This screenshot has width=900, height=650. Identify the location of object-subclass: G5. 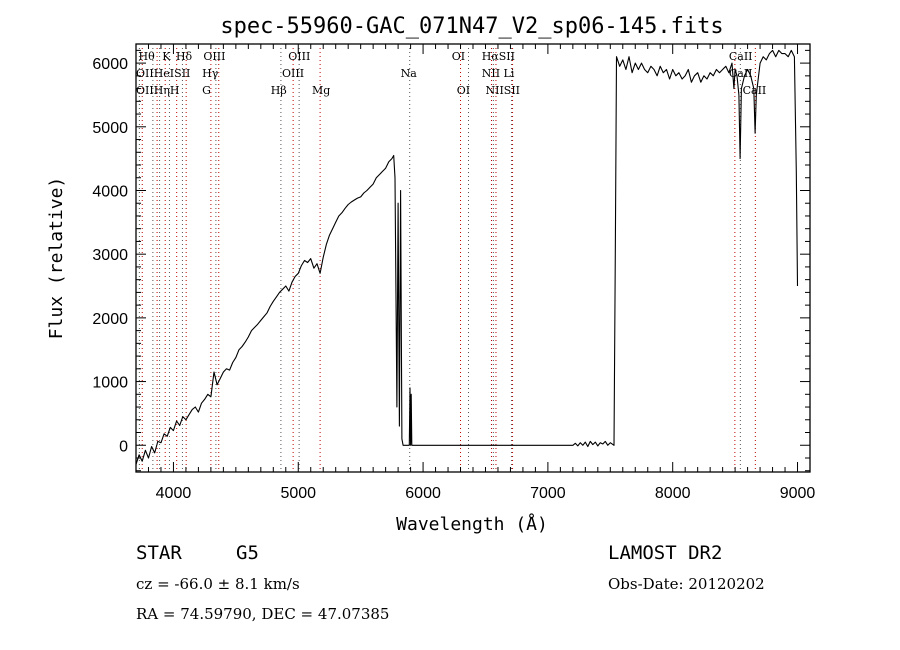
(247, 553).